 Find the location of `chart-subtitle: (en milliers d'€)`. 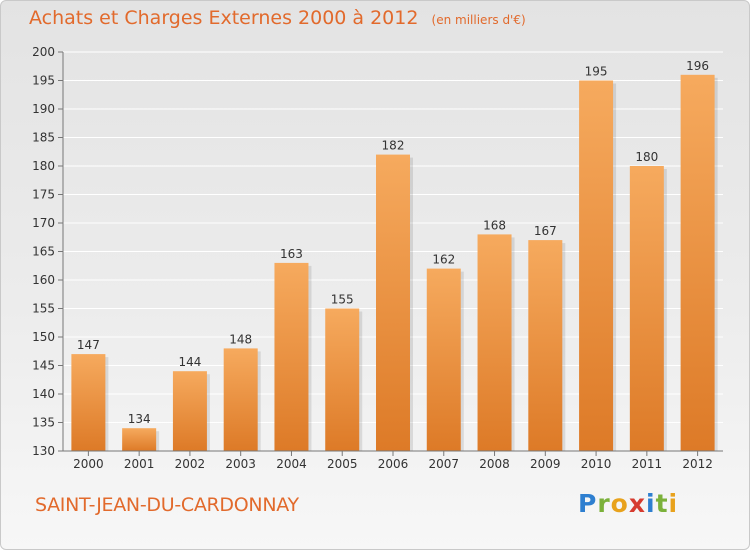

chart-subtitle: (en milliers d'€) is located at coordinates (478, 20).